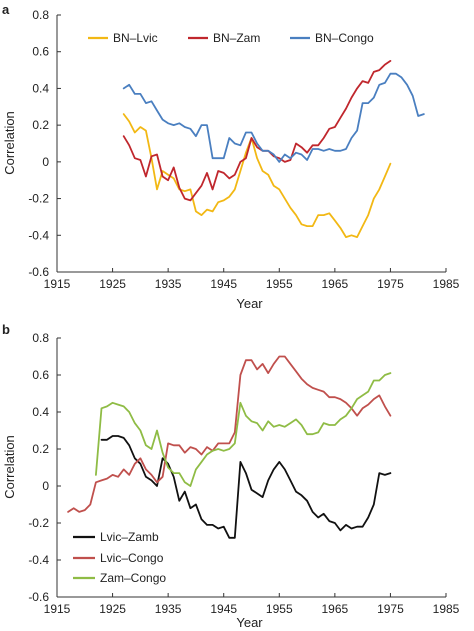  Describe the element at coordinates (132, 558) in the screenshot. I see `legend-label: Lvic–Congo` at that location.